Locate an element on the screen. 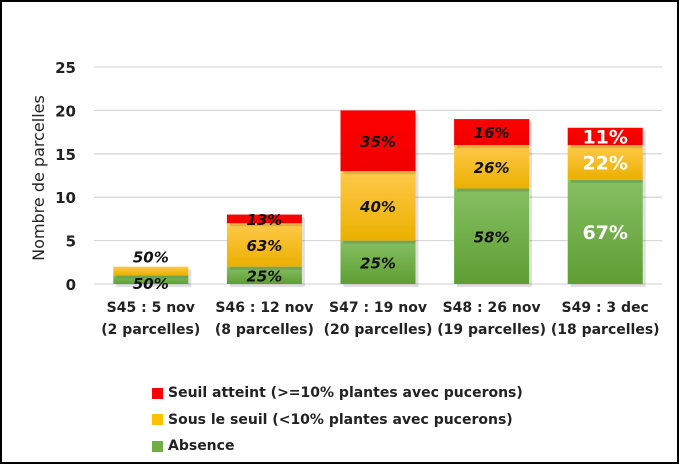  data-label: 22% is located at coordinates (604, 163).